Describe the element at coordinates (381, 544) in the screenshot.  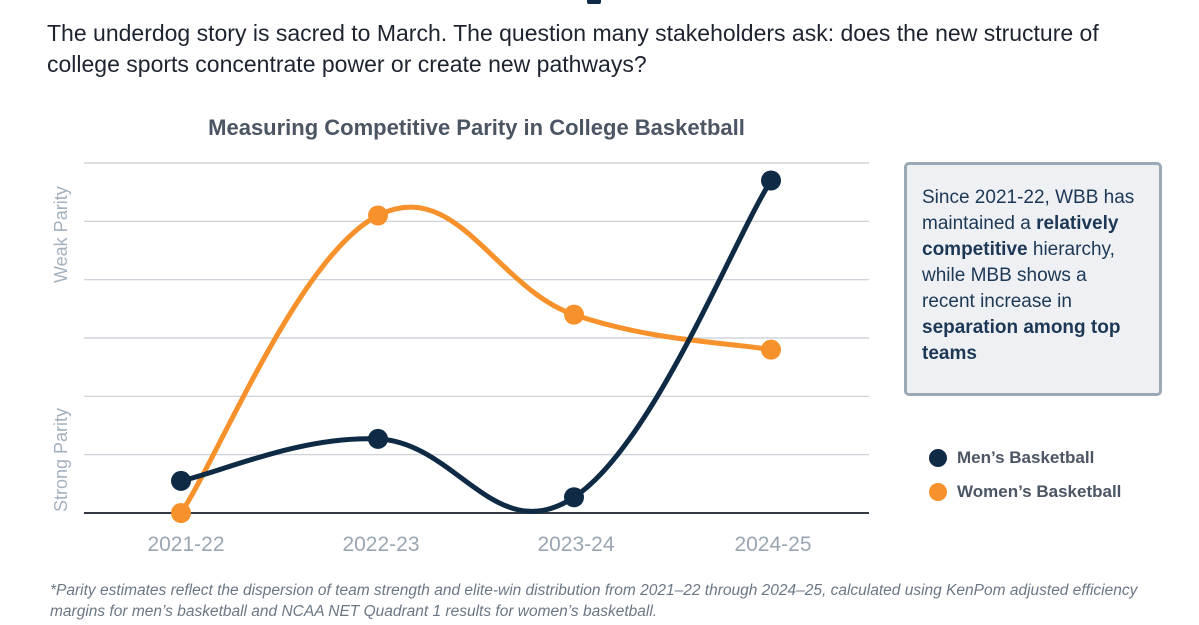
I see `x-tick-label: 2022-23` at that location.